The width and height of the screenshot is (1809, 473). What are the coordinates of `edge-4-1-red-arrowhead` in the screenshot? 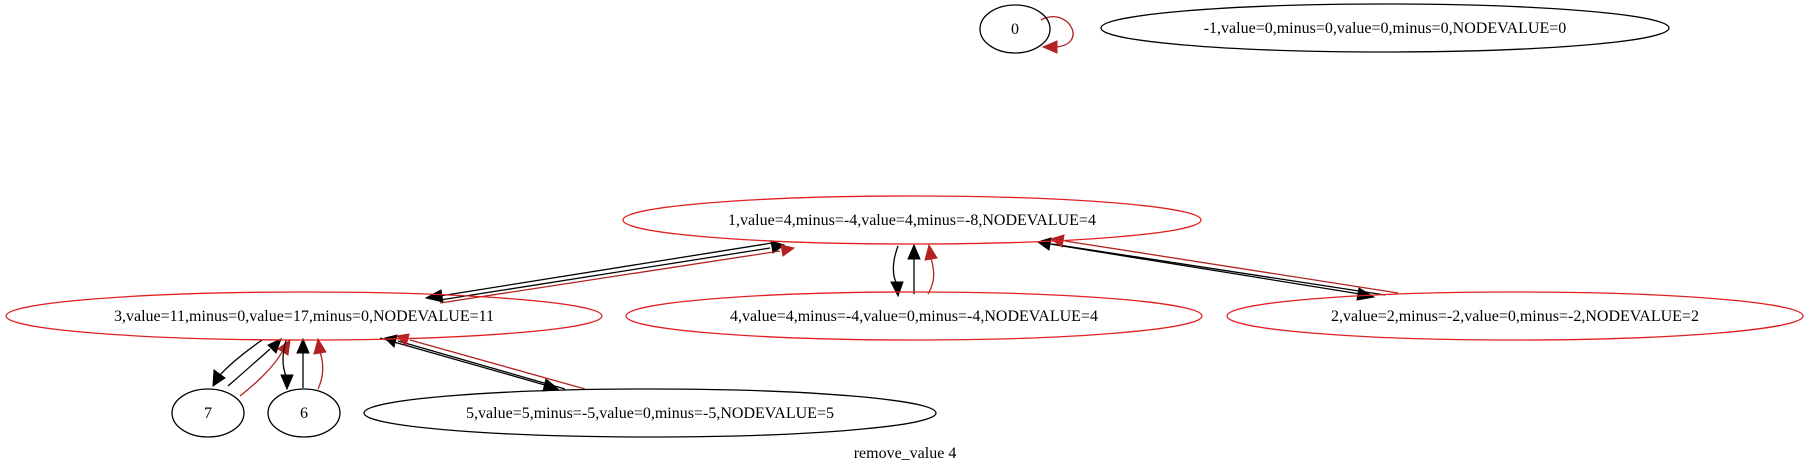 It's located at (931, 252).